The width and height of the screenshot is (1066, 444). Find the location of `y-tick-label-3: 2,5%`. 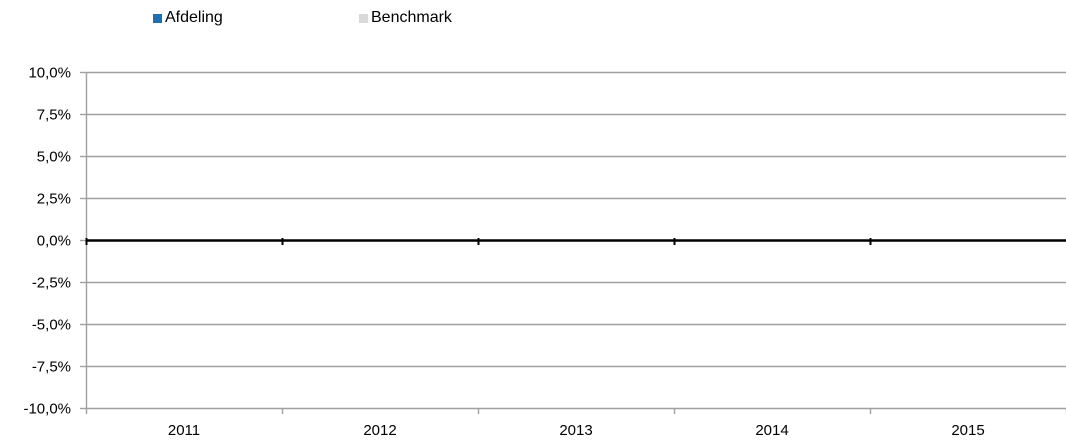

y-tick-label-3: 2,5% is located at coordinates (54, 199).